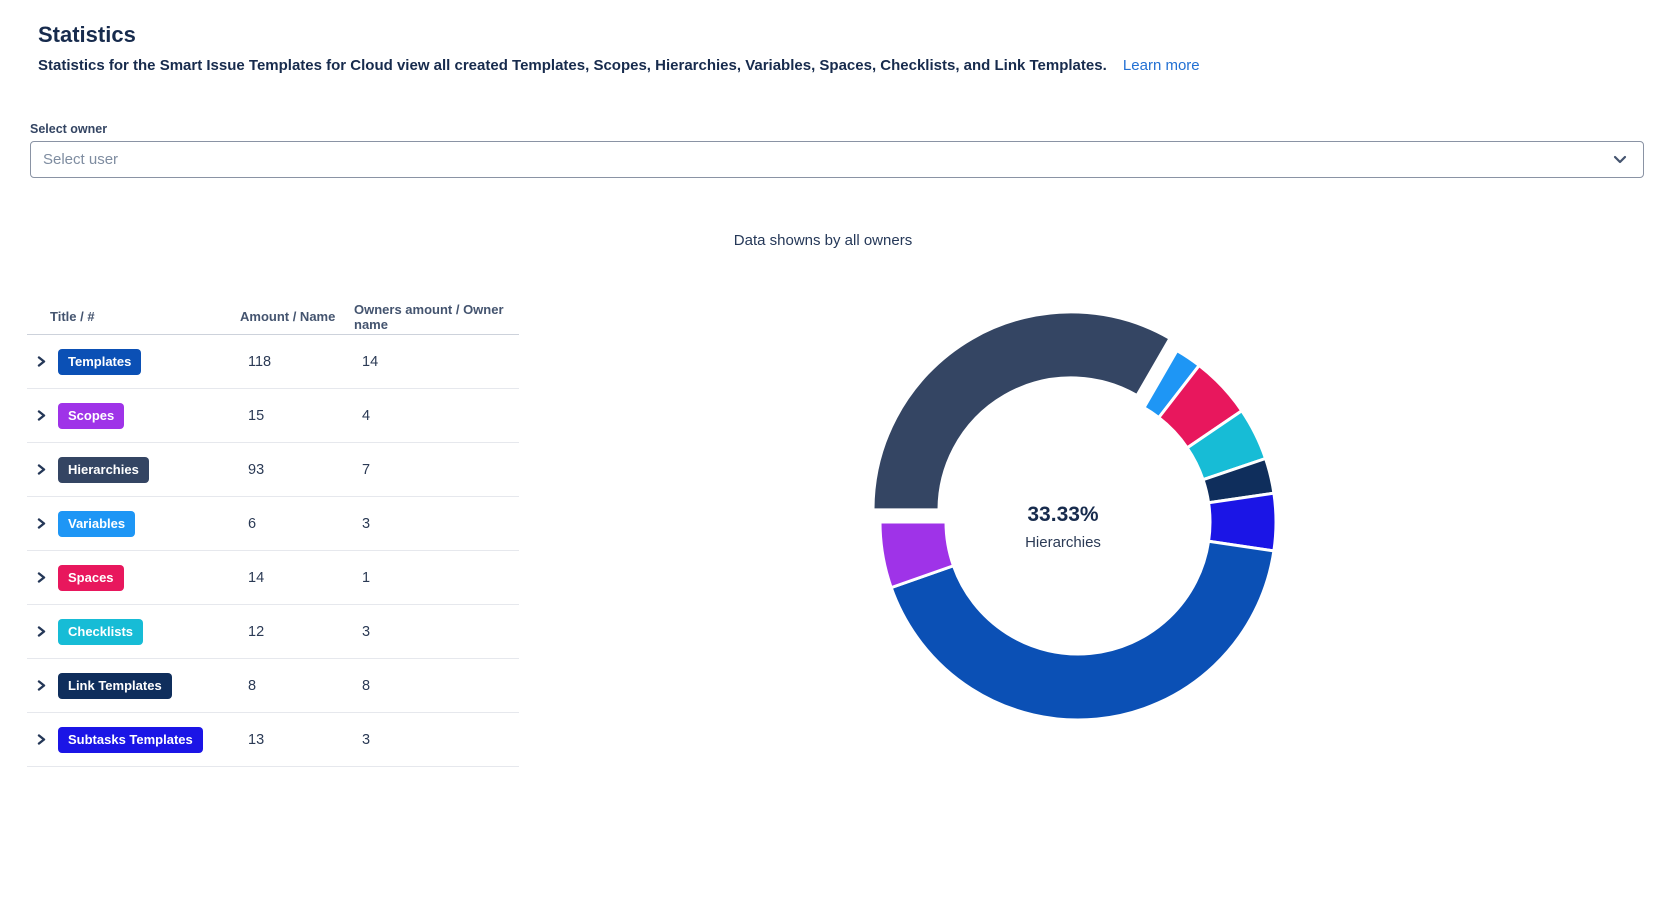 This screenshot has height=902, width=1658. I want to click on chart-title: Data showns by all owners, so click(823, 240).